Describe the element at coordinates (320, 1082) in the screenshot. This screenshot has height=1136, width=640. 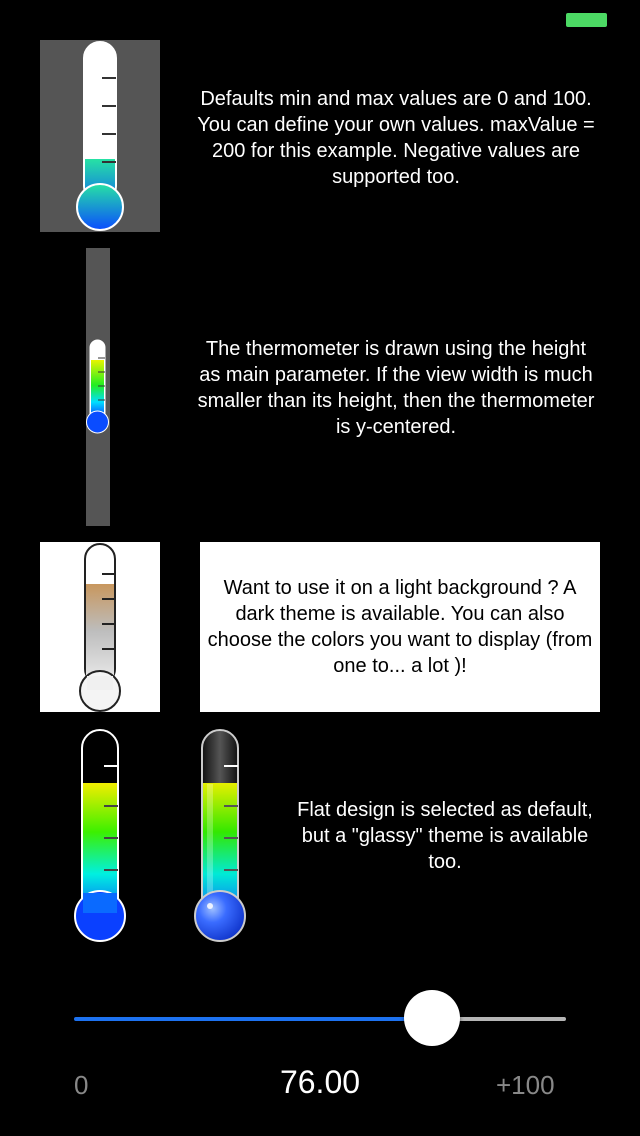
I see `slider-value-label: 76.00` at that location.